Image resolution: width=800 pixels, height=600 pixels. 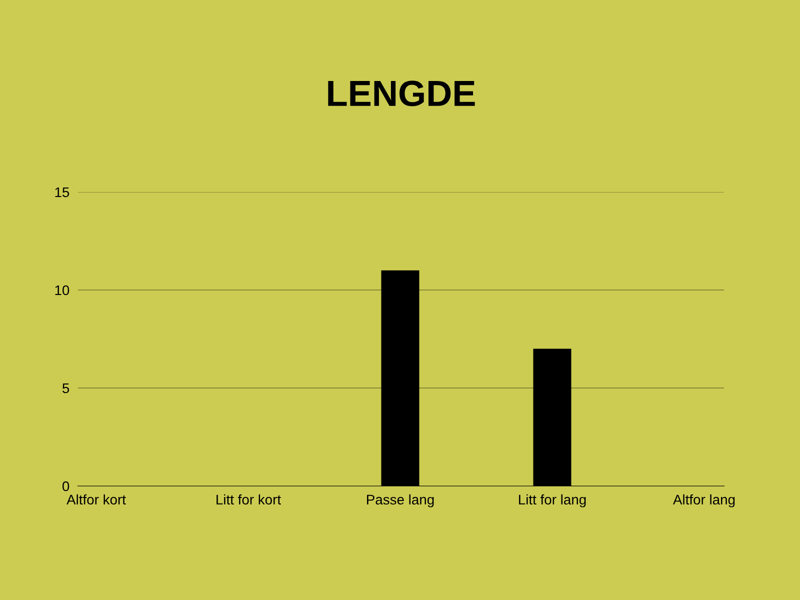 What do you see at coordinates (400, 501) in the screenshot?
I see `x-tick-label: Passe lang` at bounding box center [400, 501].